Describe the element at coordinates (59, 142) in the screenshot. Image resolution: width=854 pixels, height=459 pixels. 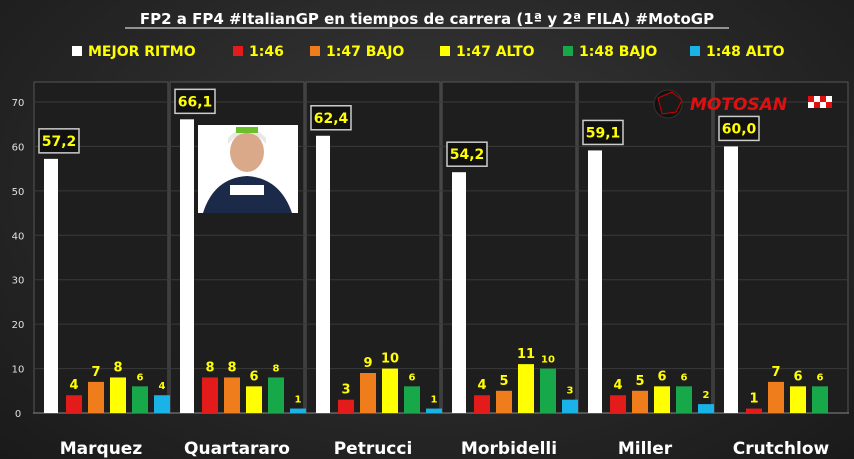
I see `value-label: 57,2` at that location.